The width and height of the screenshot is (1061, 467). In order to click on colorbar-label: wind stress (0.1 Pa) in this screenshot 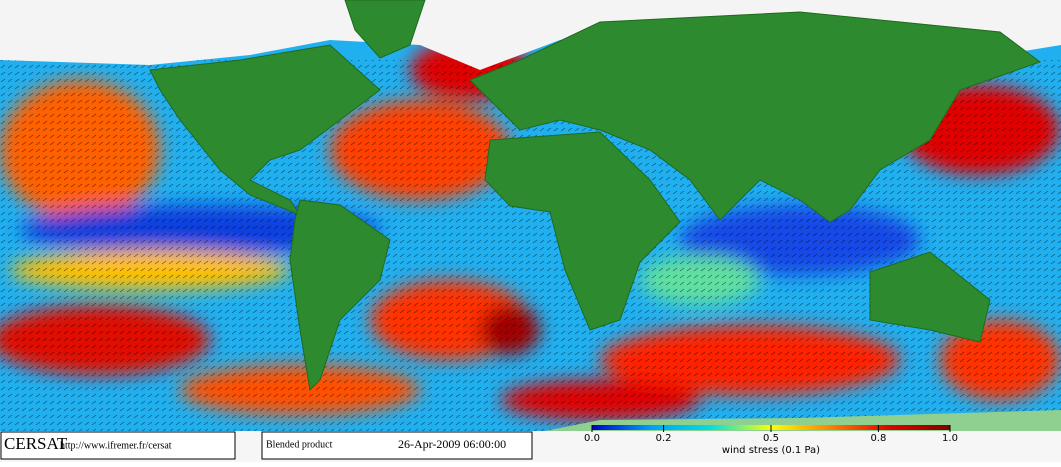, I will do `click(771, 450)`.